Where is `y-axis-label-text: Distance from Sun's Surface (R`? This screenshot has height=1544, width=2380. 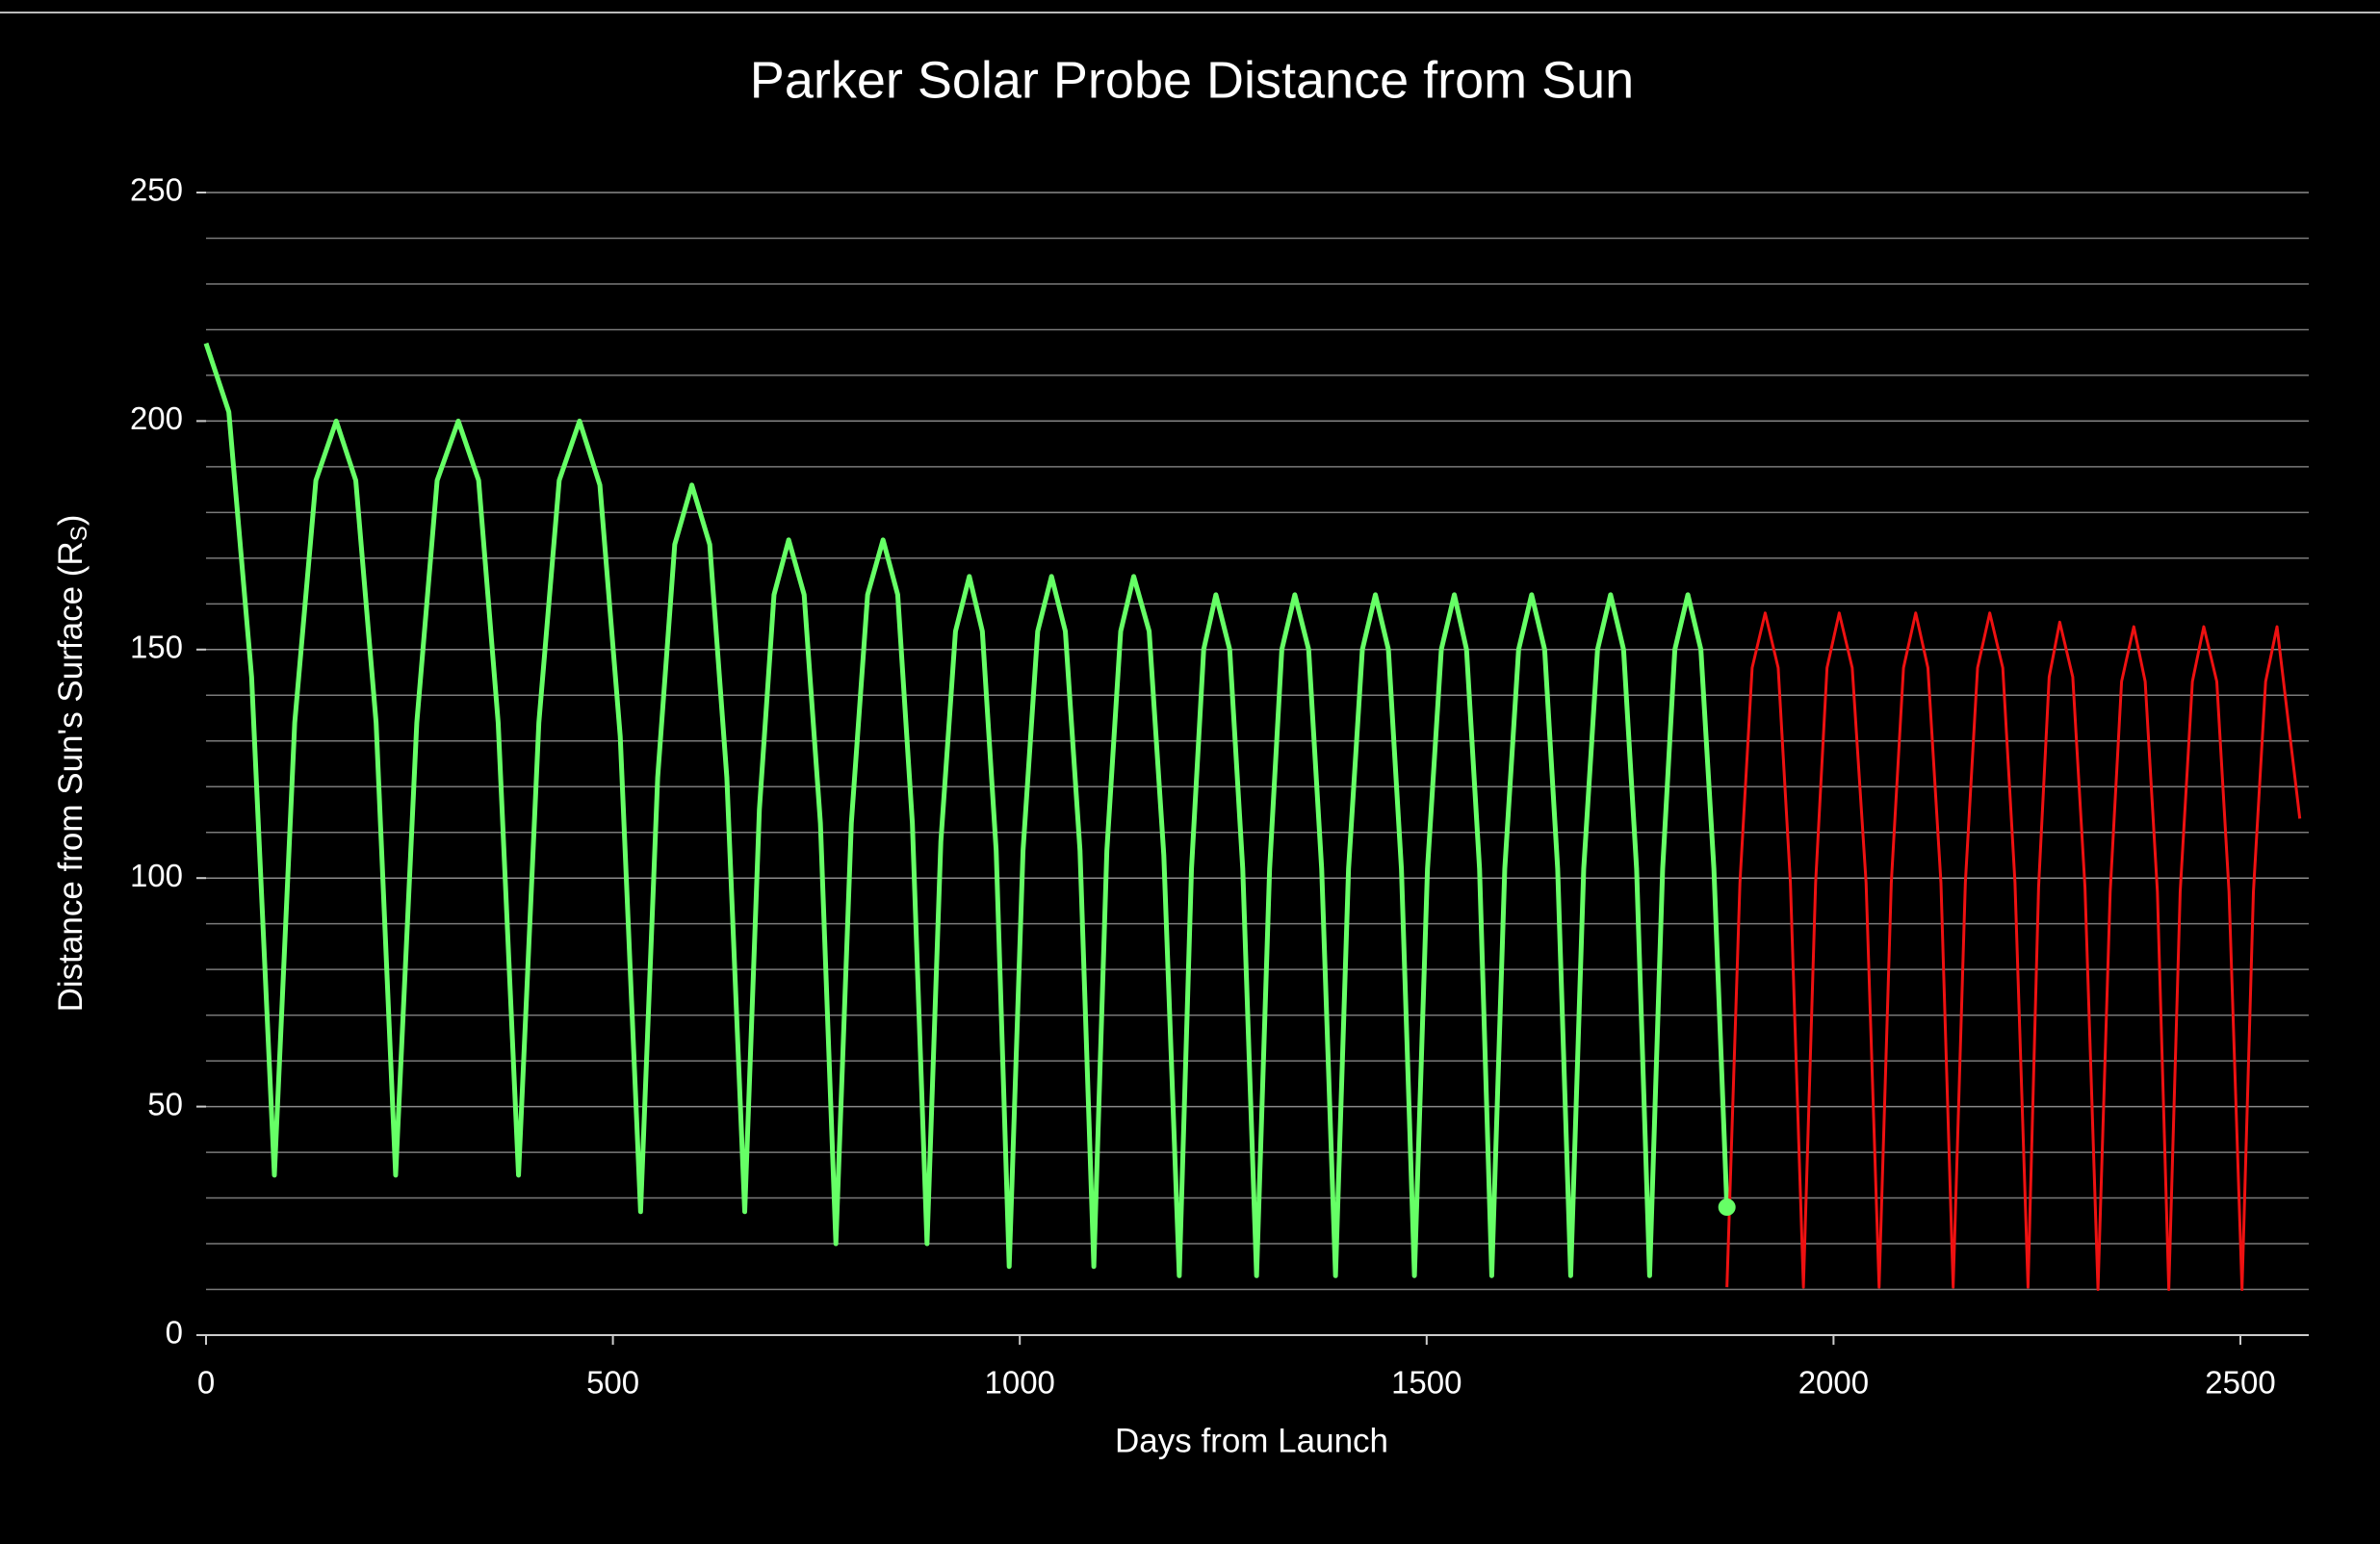 y-axis-label-text: Distance from Sun's Surface (R is located at coordinates (71, 776).